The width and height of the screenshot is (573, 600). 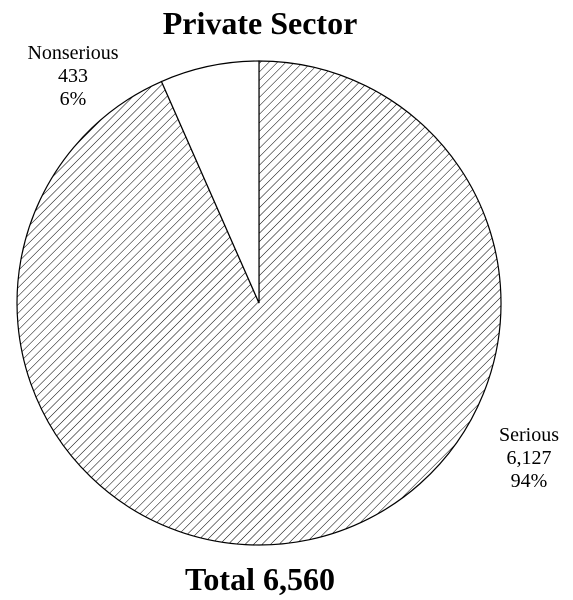 What do you see at coordinates (260, 579) in the screenshot?
I see `chart-total: Total 6,560` at bounding box center [260, 579].